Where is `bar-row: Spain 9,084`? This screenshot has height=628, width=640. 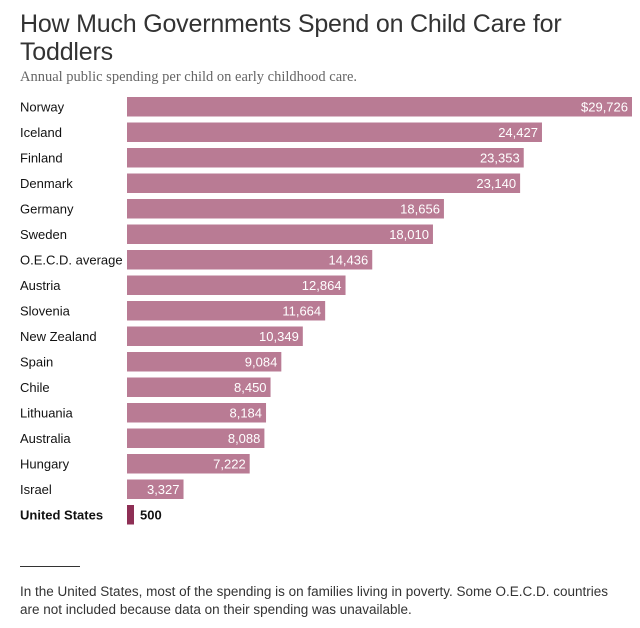 bar-row: Spain 9,084 is located at coordinates (151, 362).